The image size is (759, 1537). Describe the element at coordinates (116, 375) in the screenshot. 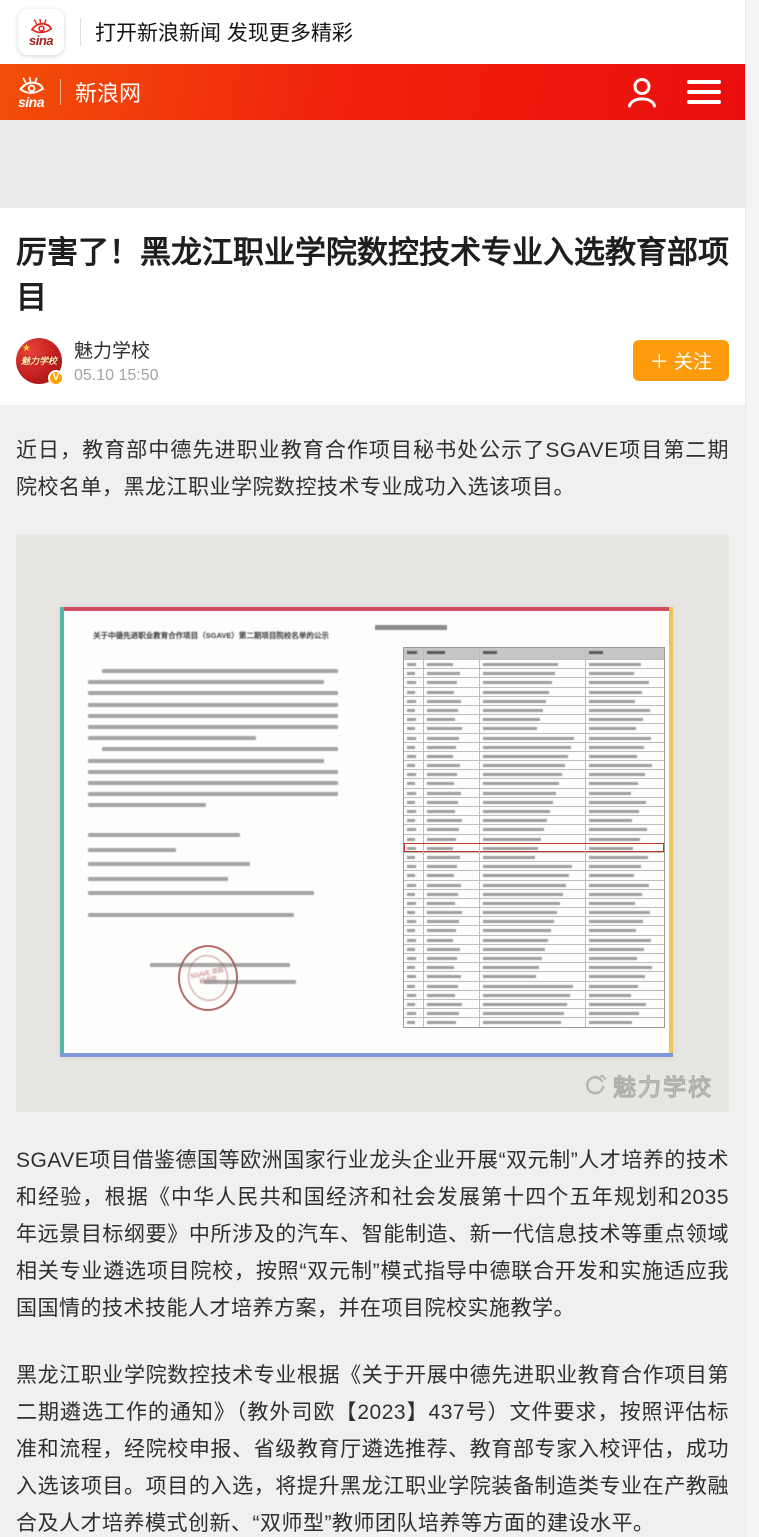

I see `publish-time: 05.10 15:50` at that location.